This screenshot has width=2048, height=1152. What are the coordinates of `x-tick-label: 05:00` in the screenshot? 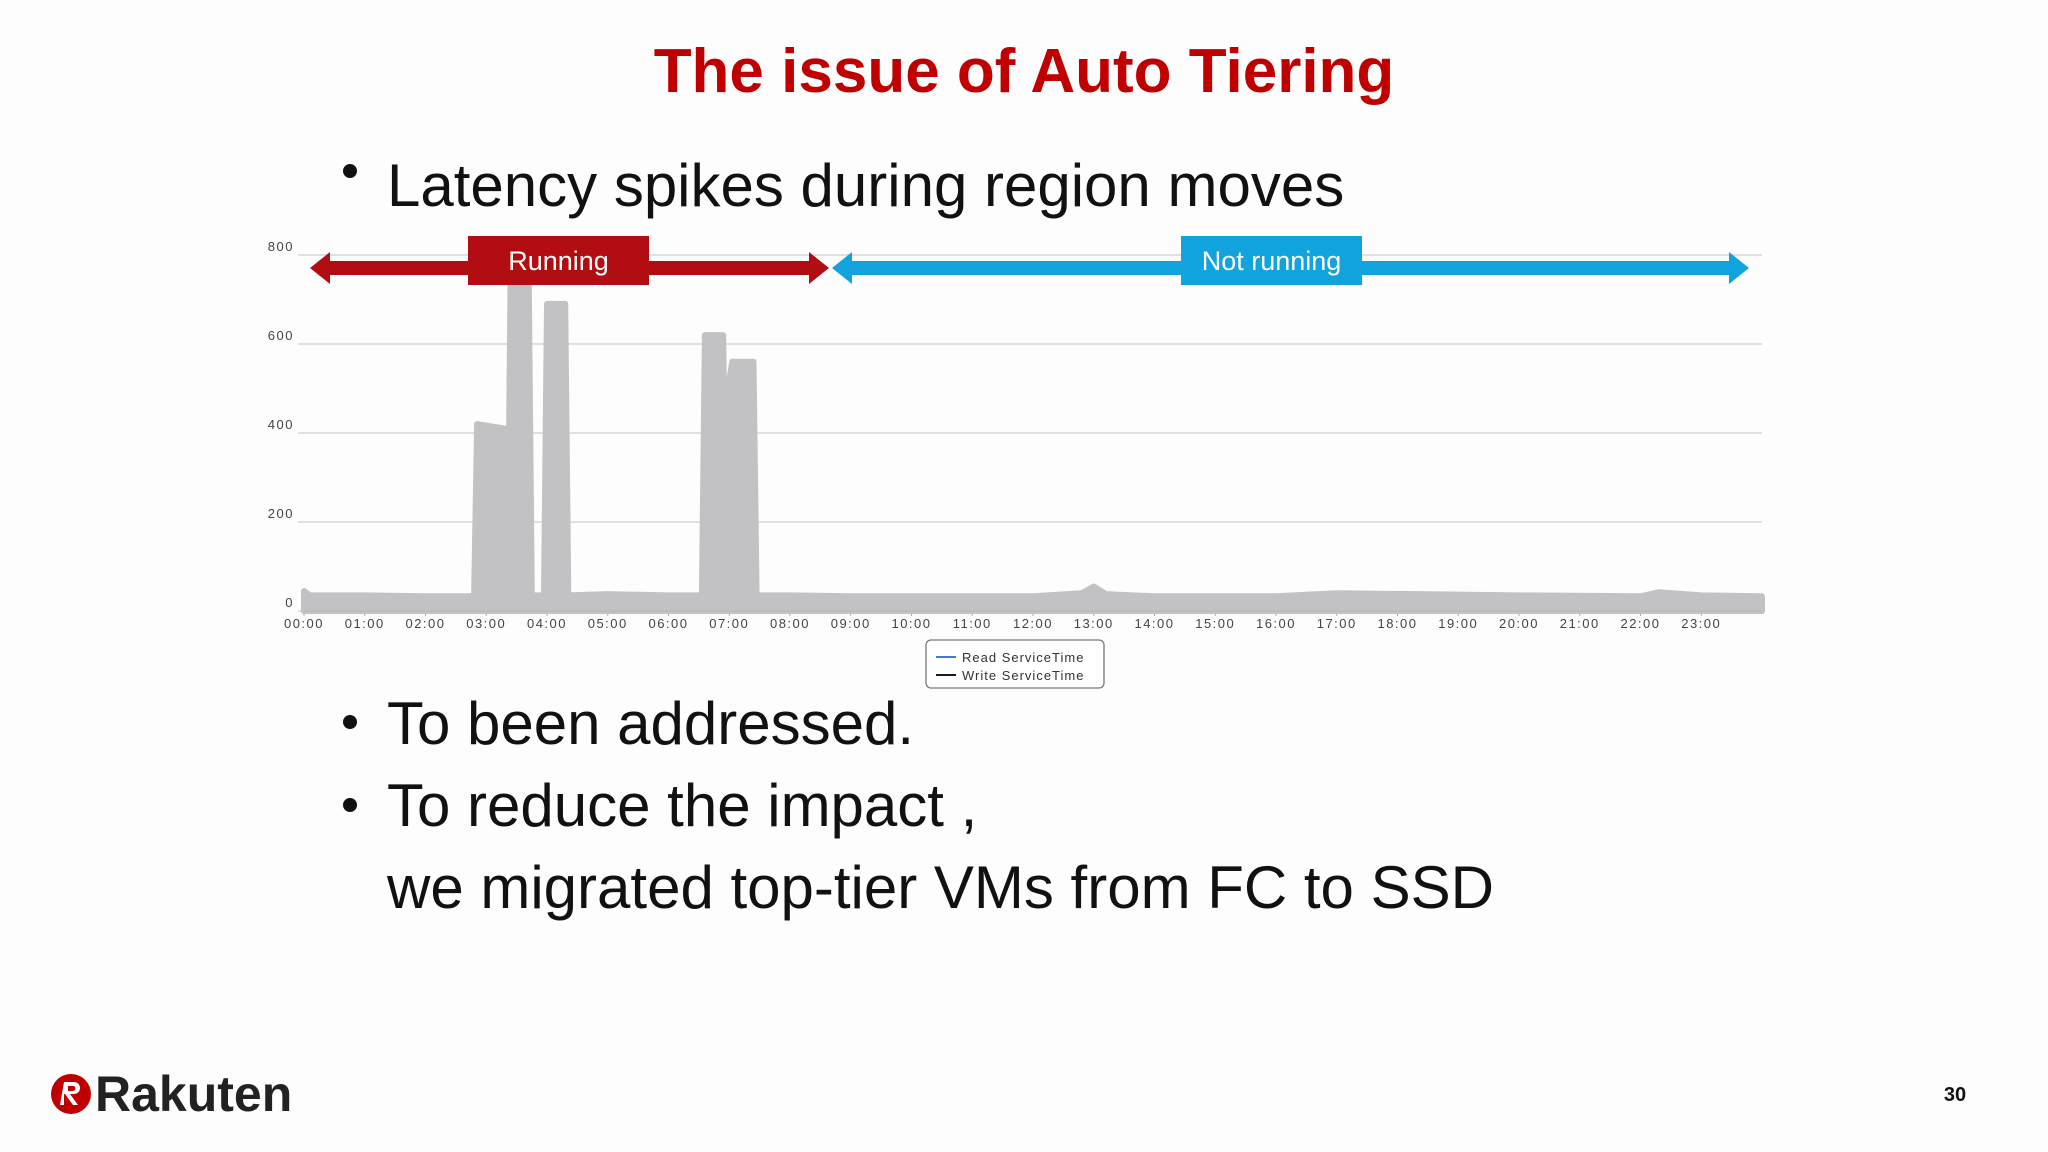 It's located at (608, 623).